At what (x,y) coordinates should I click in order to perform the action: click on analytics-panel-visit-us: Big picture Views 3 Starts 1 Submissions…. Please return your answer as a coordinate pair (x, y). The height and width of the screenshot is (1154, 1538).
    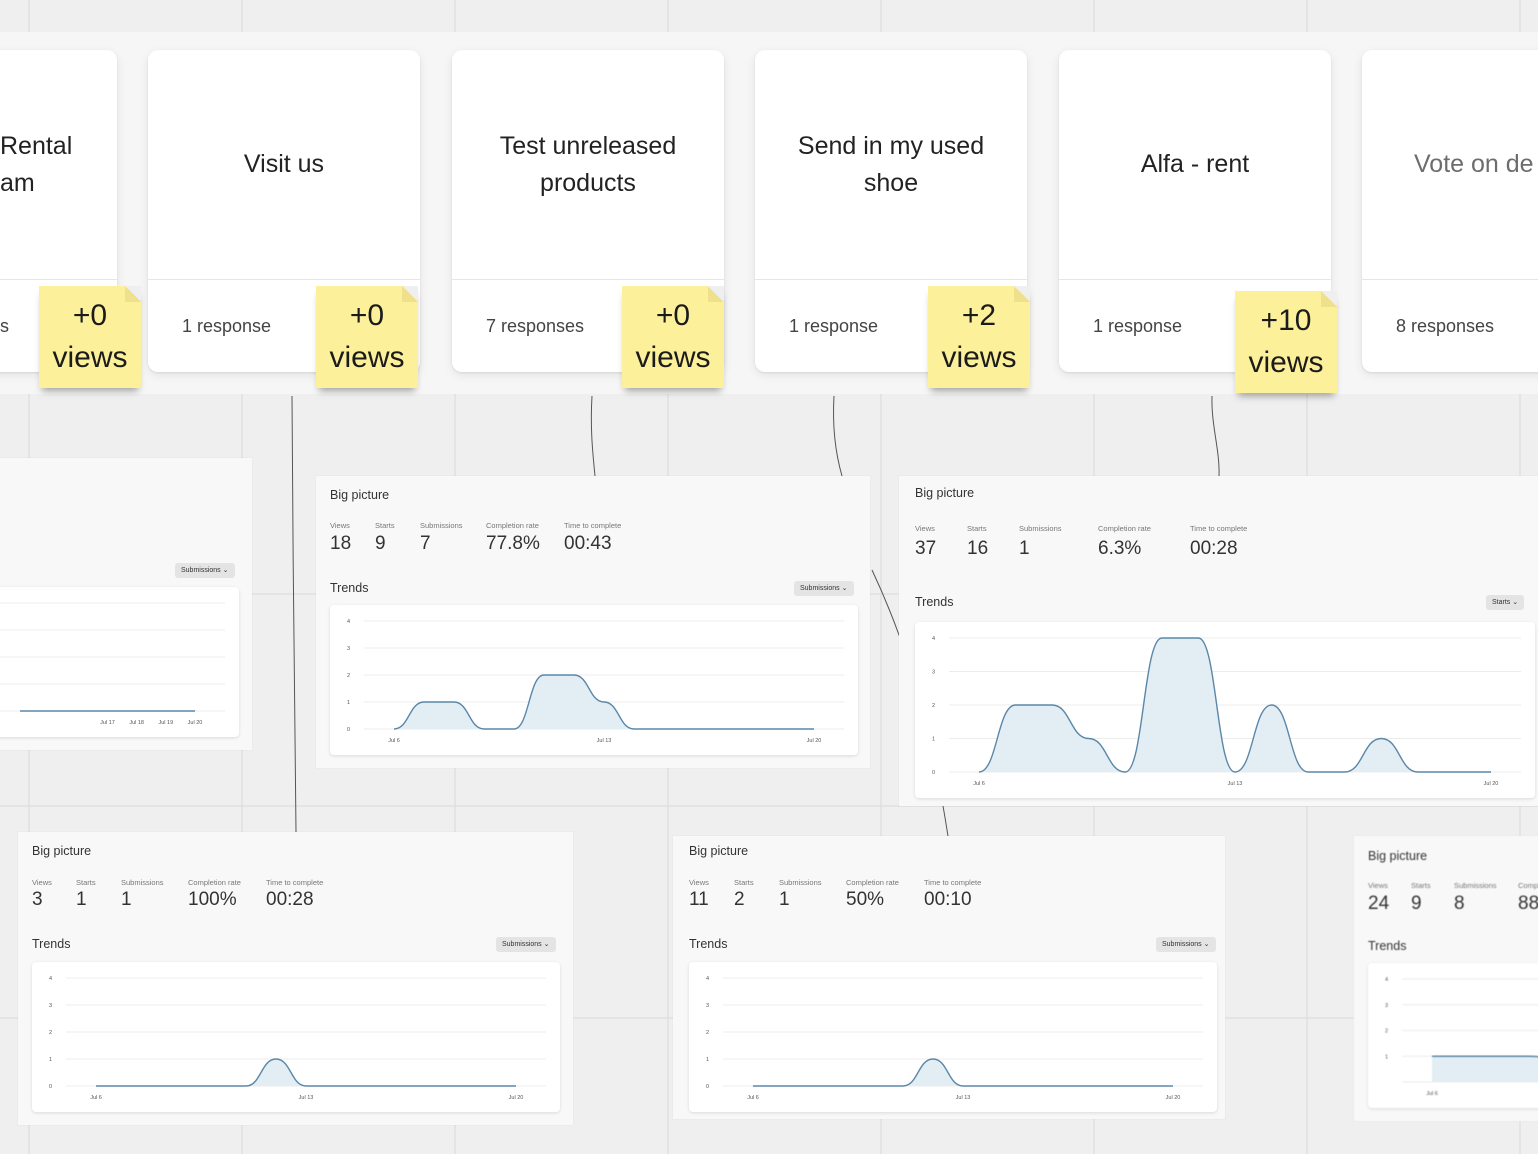
    Looking at the image, I should click on (295, 978).